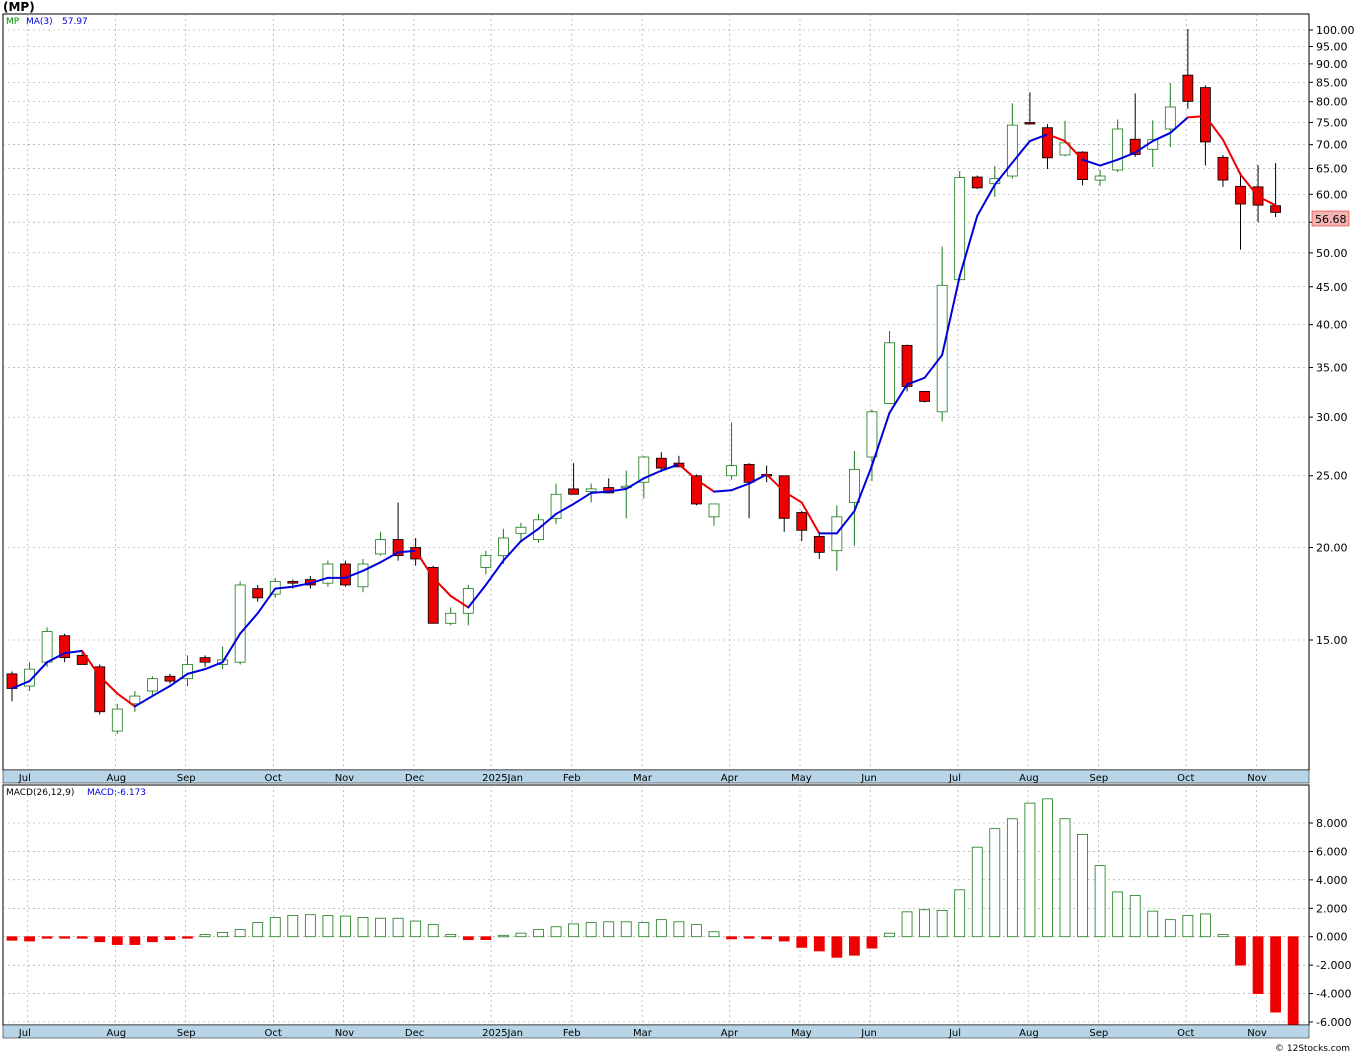 The image size is (1360, 1056). What do you see at coordinates (75, 22) in the screenshot?
I see `price-legend-ma-value: 57.97` at bounding box center [75, 22].